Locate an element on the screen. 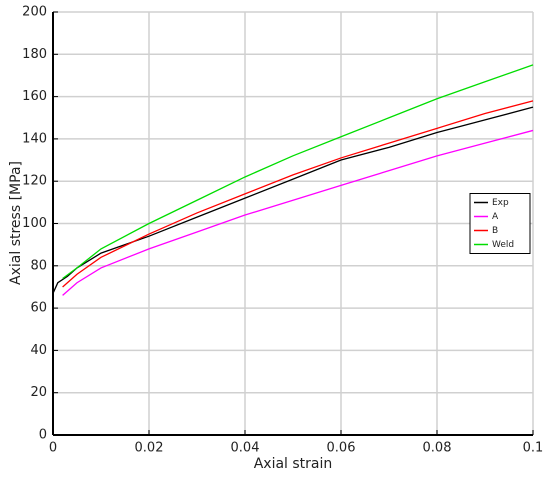  y-tick-label: 60 is located at coordinates (38, 308).